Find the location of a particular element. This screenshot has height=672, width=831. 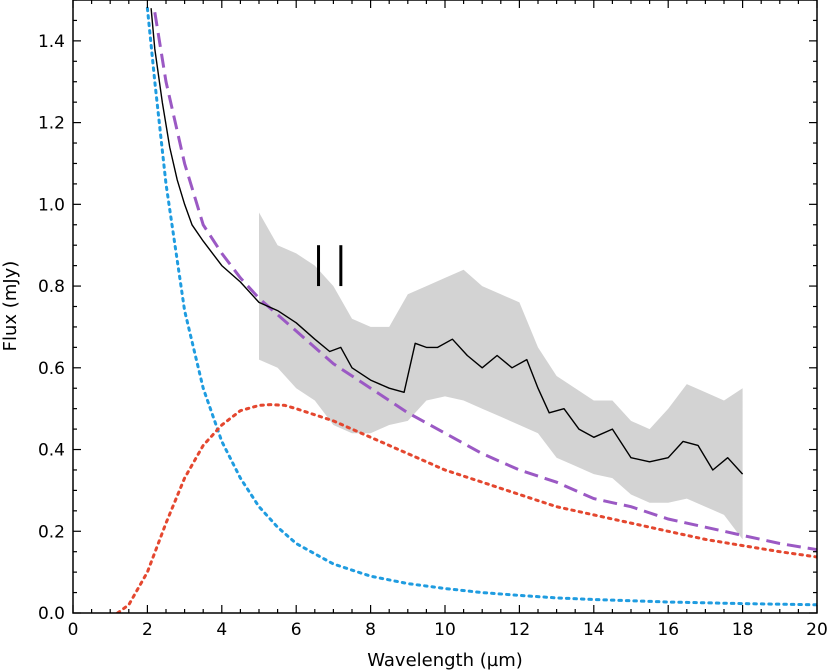

x-tick-label: 14 is located at coordinates (594, 630).